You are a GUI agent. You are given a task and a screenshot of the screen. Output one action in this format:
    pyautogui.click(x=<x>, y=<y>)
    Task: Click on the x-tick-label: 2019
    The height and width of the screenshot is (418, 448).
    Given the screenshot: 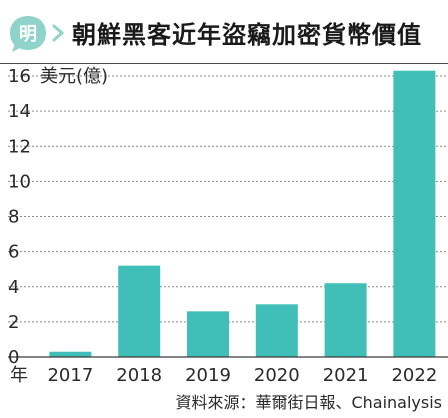 What is the action you would take?
    pyautogui.click(x=208, y=375)
    